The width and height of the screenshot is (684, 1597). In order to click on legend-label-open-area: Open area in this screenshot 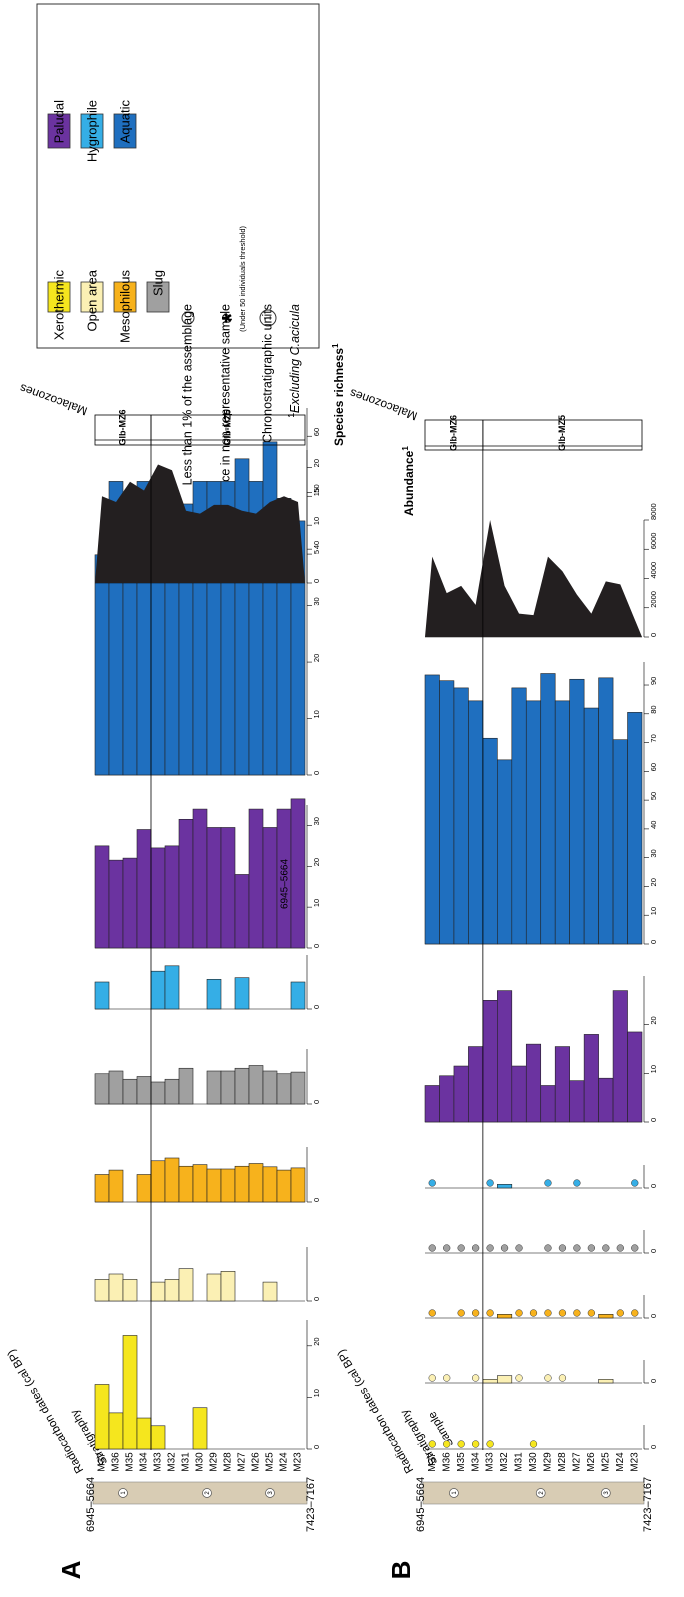, I will do `click(91, 300)`.